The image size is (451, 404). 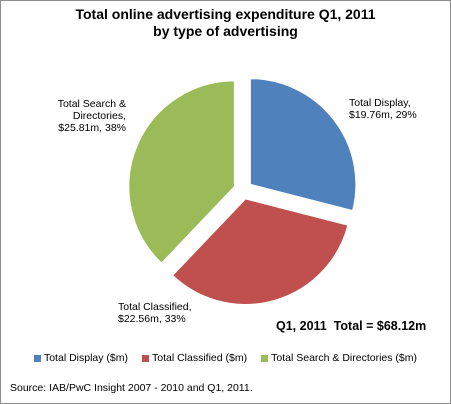 What do you see at coordinates (380, 103) in the screenshot?
I see `slice-label-line: Total Display,` at bounding box center [380, 103].